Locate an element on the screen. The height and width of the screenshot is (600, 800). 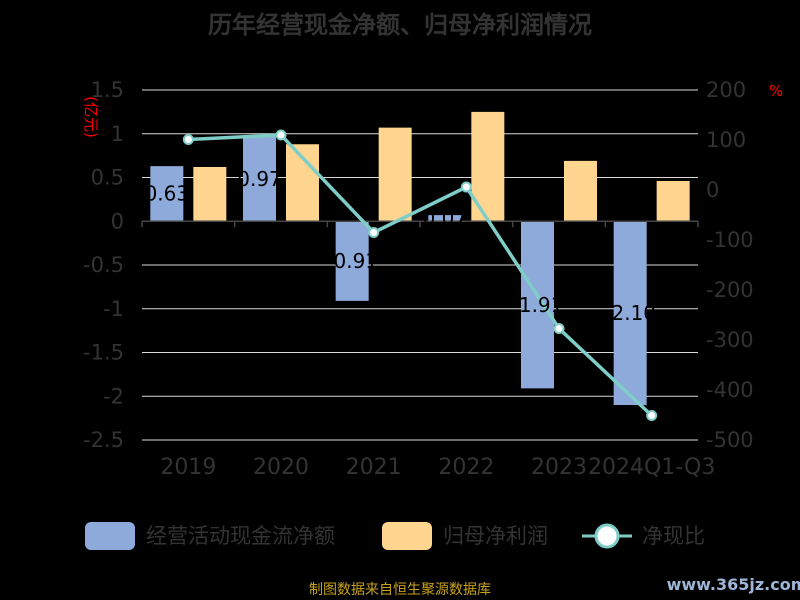
cash-flow-data-label: 0.97 is located at coordinates (259, 179).